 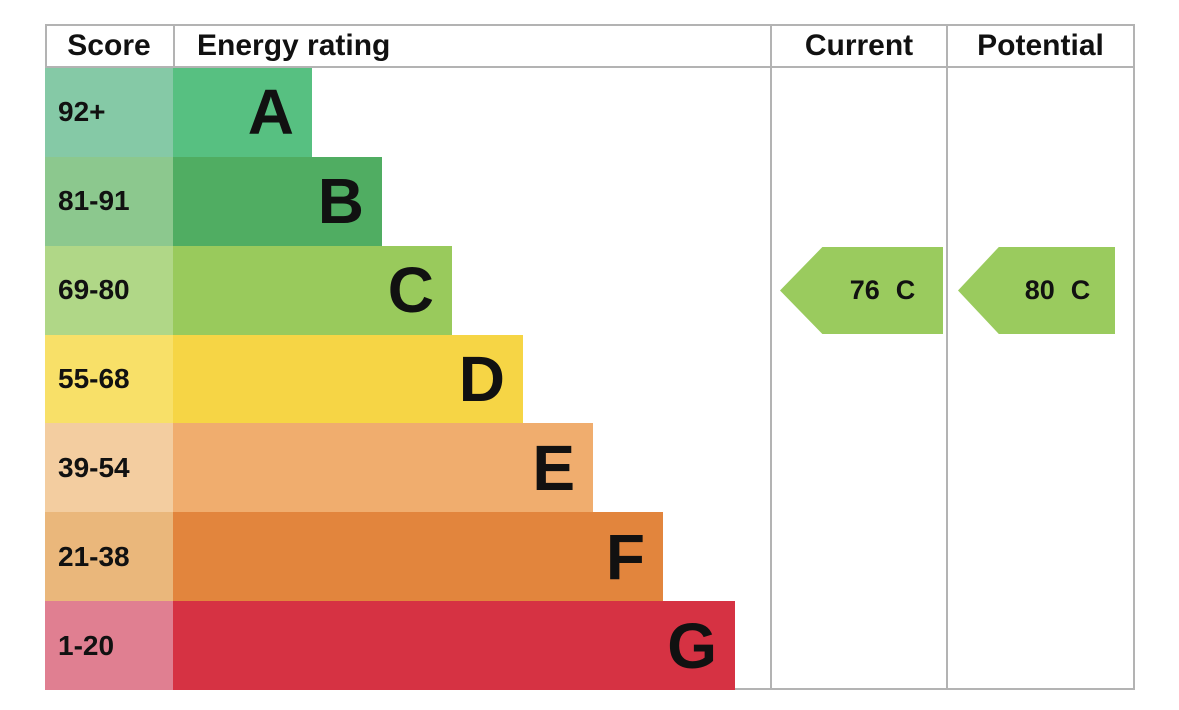 I want to click on potential-rating-band: C, so click(x=1080, y=290).